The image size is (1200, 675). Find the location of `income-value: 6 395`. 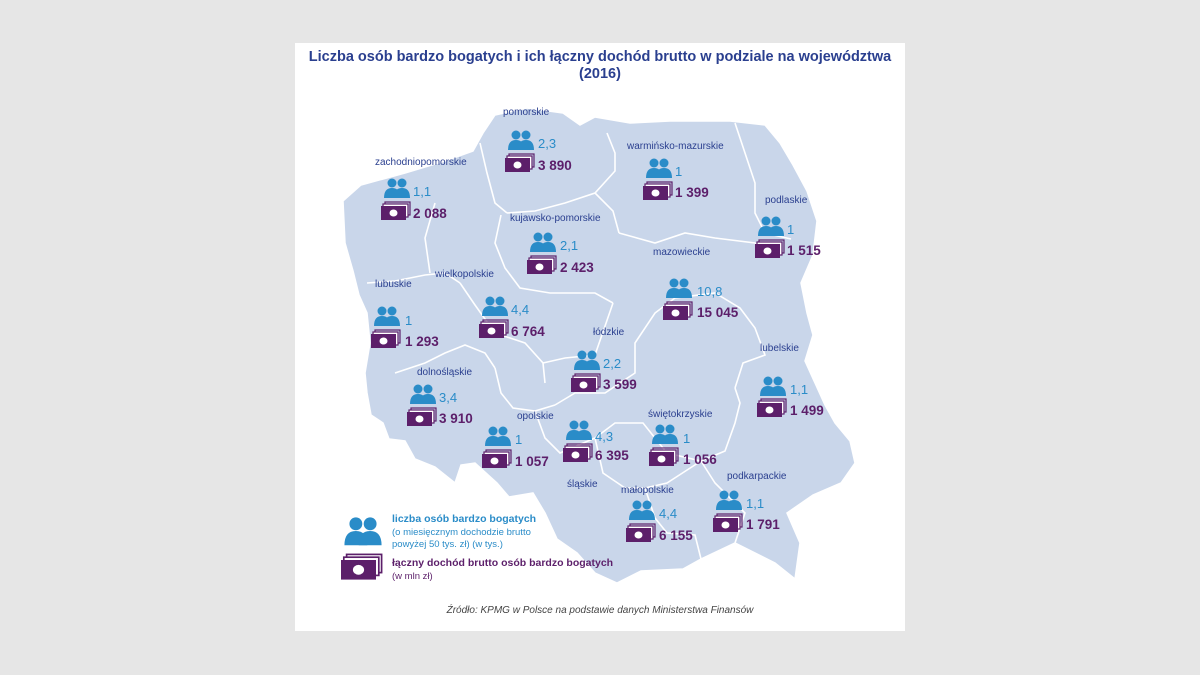

income-value: 6 395 is located at coordinates (612, 455).